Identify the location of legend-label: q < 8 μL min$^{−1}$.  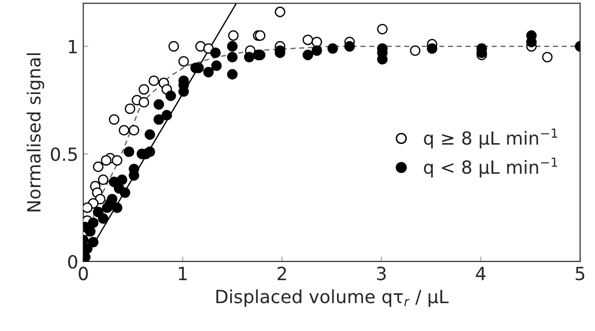
(491, 168).